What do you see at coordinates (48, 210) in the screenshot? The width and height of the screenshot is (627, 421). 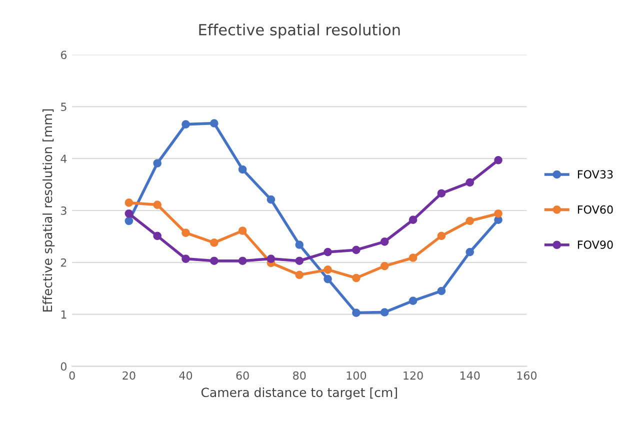 I see `y-axis-title: Effective spatial resolution [mm]` at bounding box center [48, 210].